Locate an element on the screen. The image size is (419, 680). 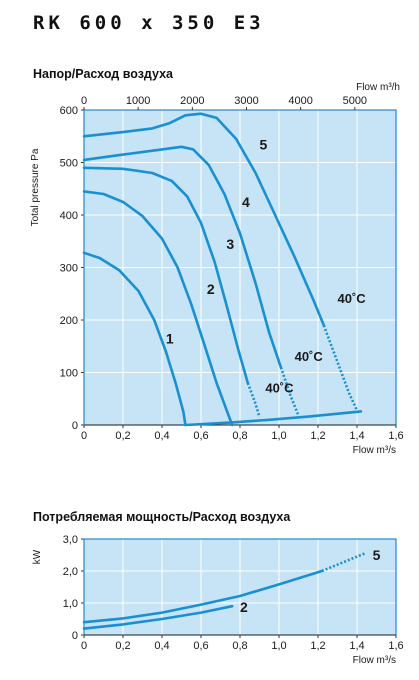
top-tick-label: 4000 is located at coordinates (300, 101).